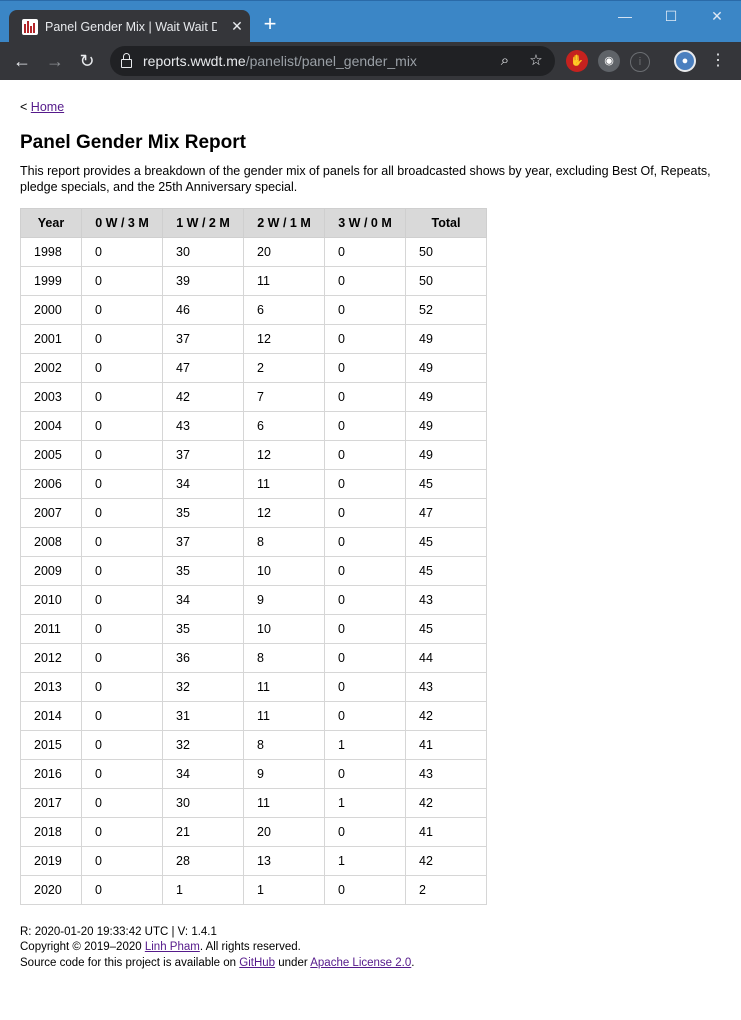  Describe the element at coordinates (284, 600) in the screenshot. I see `table-cell: 9` at that location.